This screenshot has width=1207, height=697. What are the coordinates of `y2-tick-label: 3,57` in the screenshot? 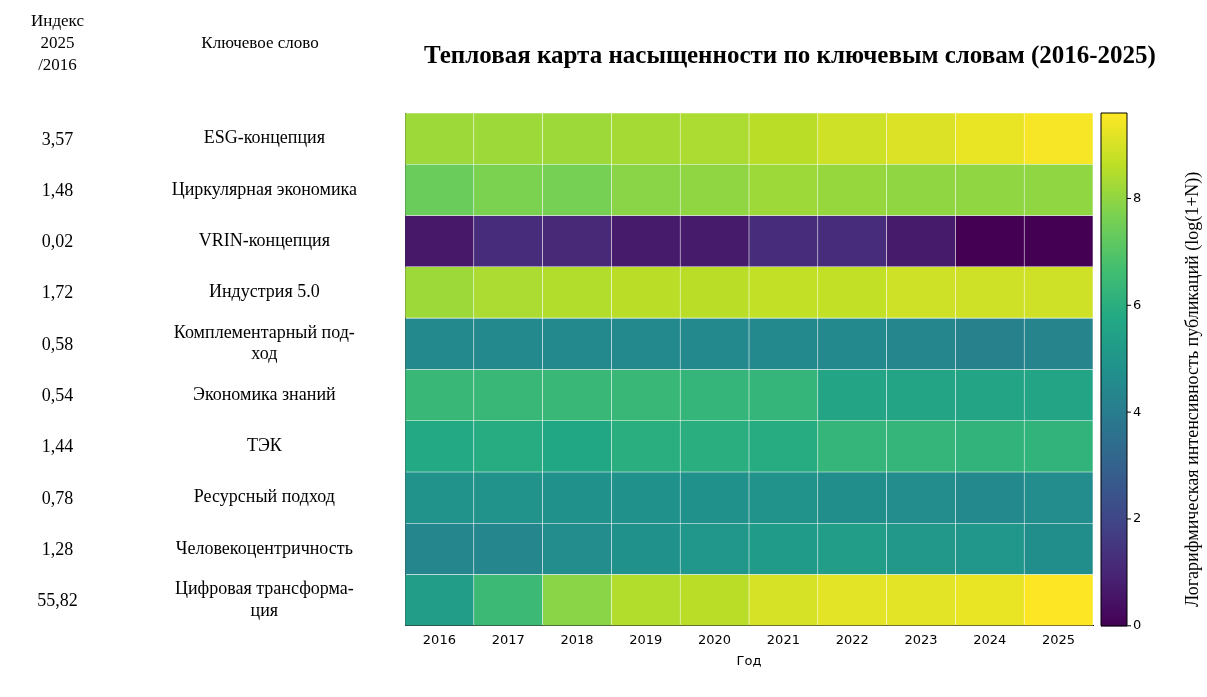 It's located at (57, 138).